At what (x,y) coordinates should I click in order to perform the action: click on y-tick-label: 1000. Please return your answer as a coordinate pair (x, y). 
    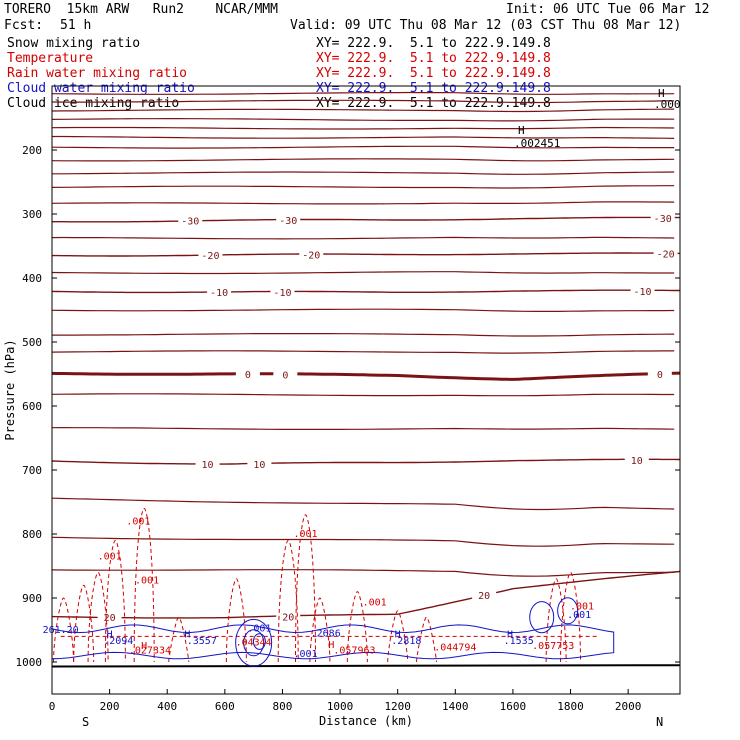
    Looking at the image, I should click on (29, 662).